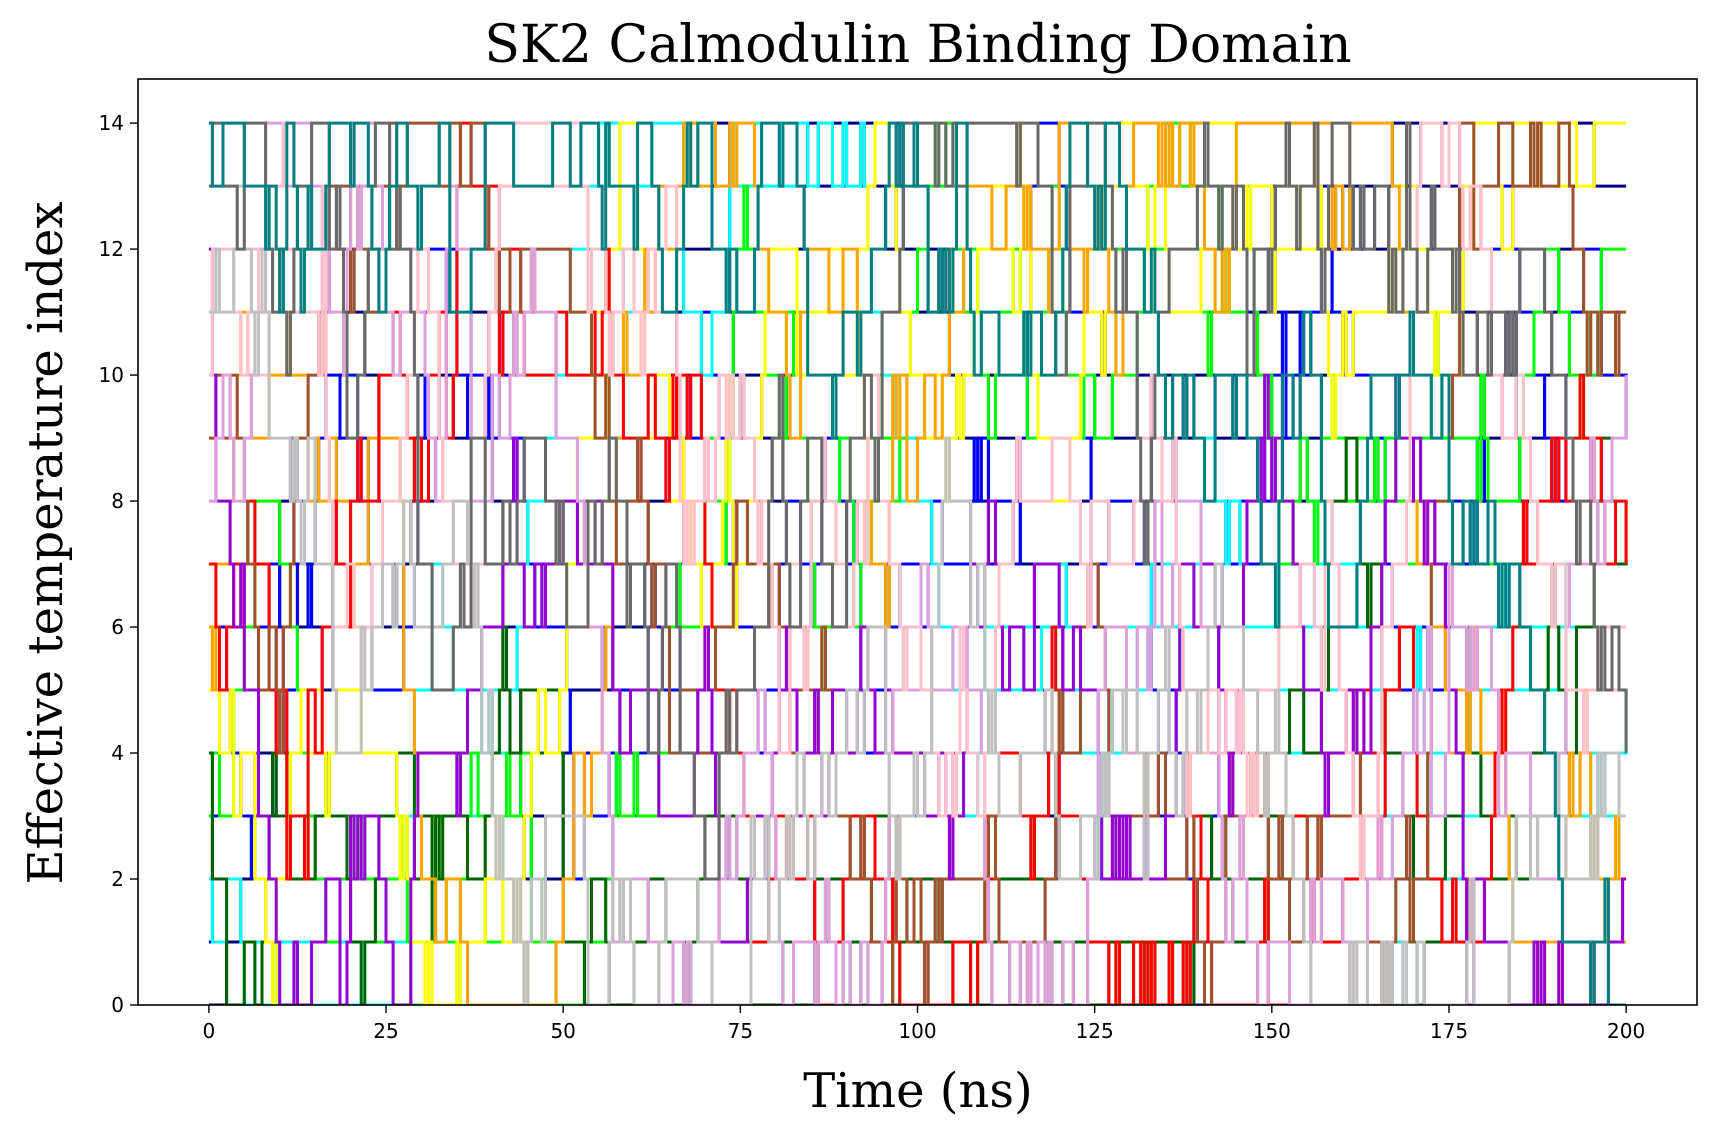 The image size is (1710, 1136). What do you see at coordinates (111, 375) in the screenshot?
I see `y-tick-label: 10` at bounding box center [111, 375].